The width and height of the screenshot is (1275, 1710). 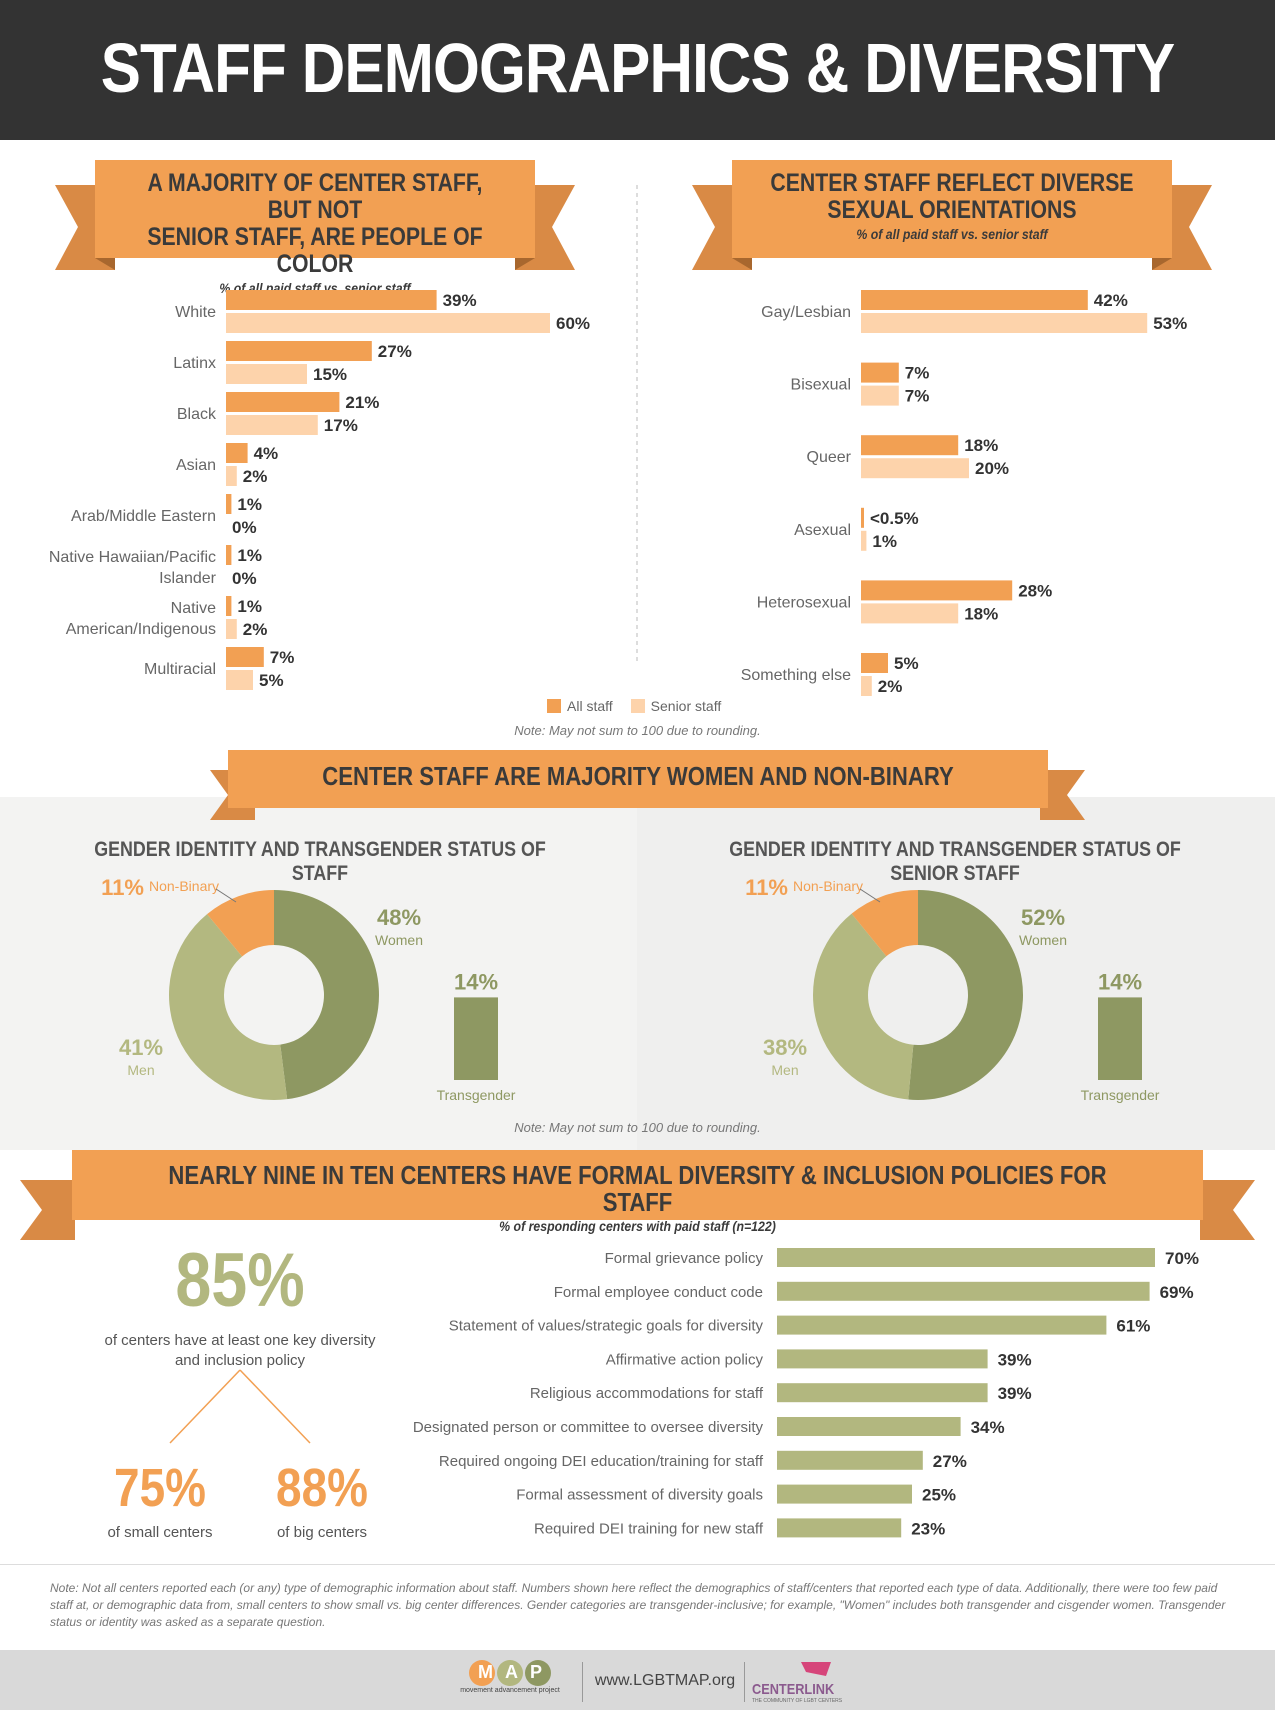 I want to click on men-label: Men, so click(x=784, y=1070).